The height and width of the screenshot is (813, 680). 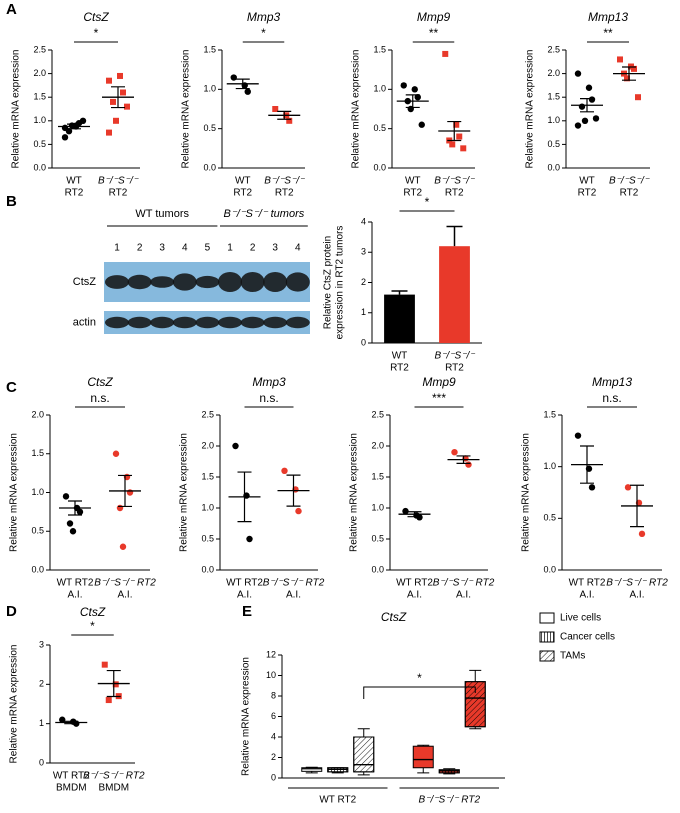 What do you see at coordinates (612, 382) in the screenshot?
I see `chart-title: Mmp13` at bounding box center [612, 382].